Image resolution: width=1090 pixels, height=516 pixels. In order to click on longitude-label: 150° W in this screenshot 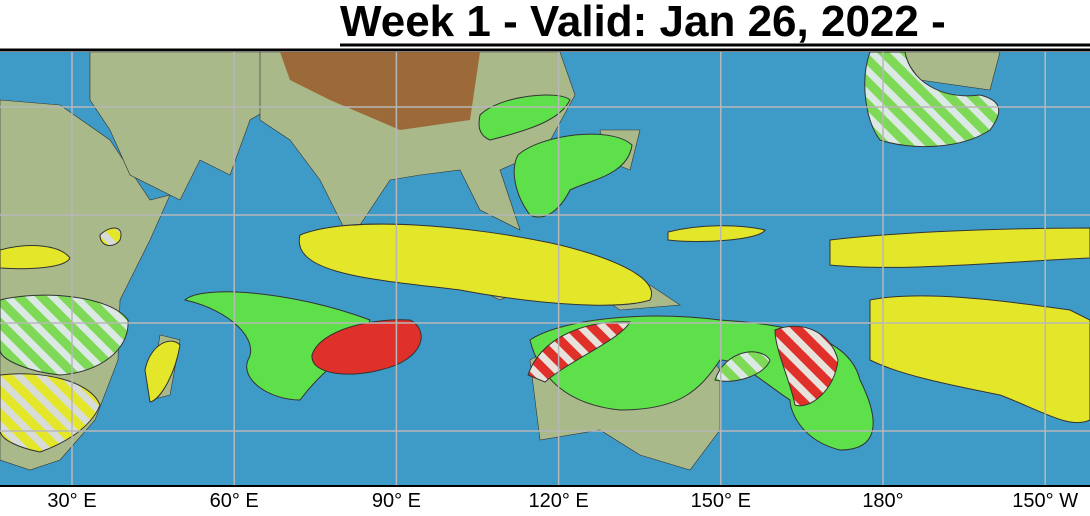, I will do `click(1045, 501)`.